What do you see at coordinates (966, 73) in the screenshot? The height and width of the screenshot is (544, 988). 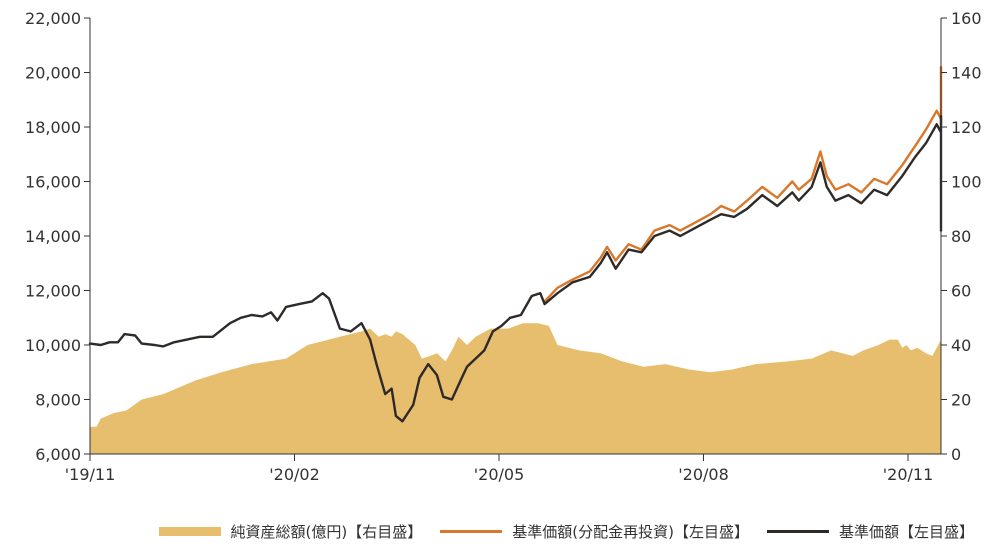 I see `y-right-tick-label: 140` at bounding box center [966, 73].